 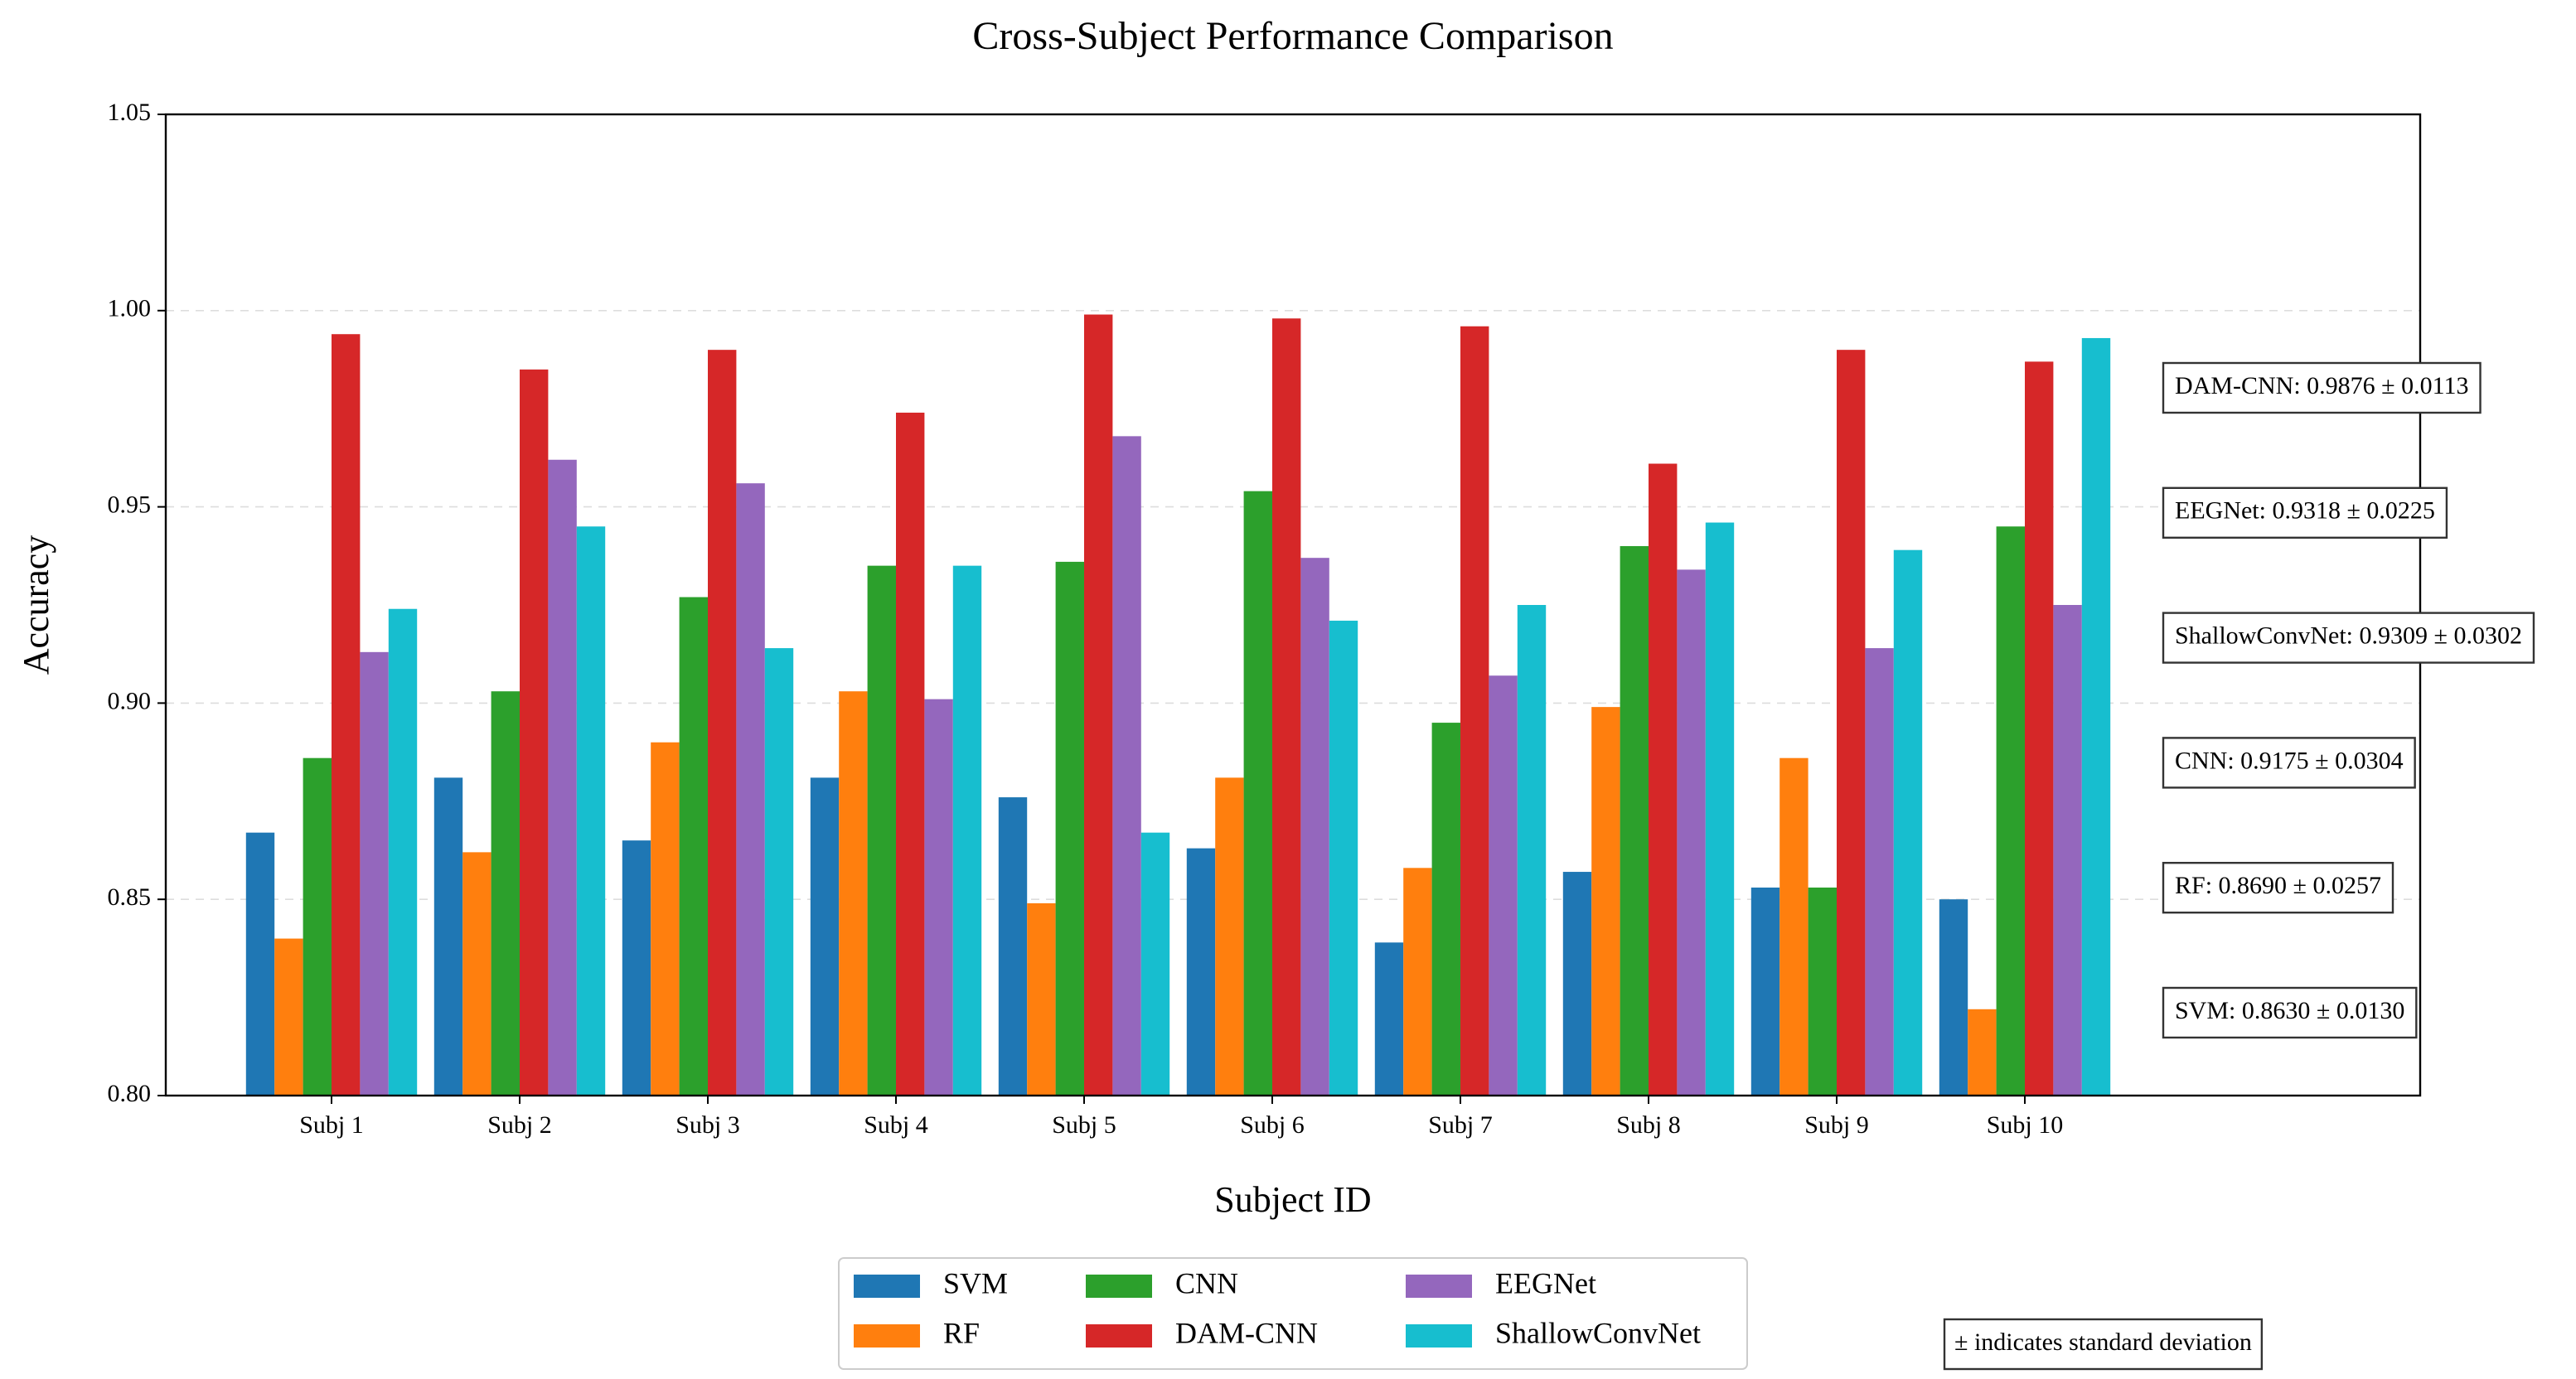 I want to click on x-axis-label: Subject ID, so click(x=1292, y=1199).